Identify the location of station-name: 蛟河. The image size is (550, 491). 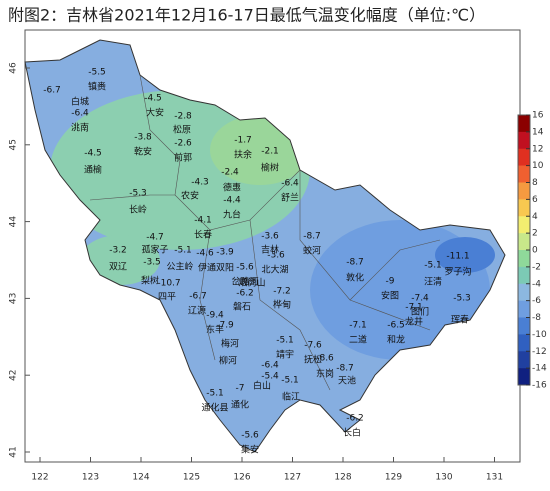
(312, 251).